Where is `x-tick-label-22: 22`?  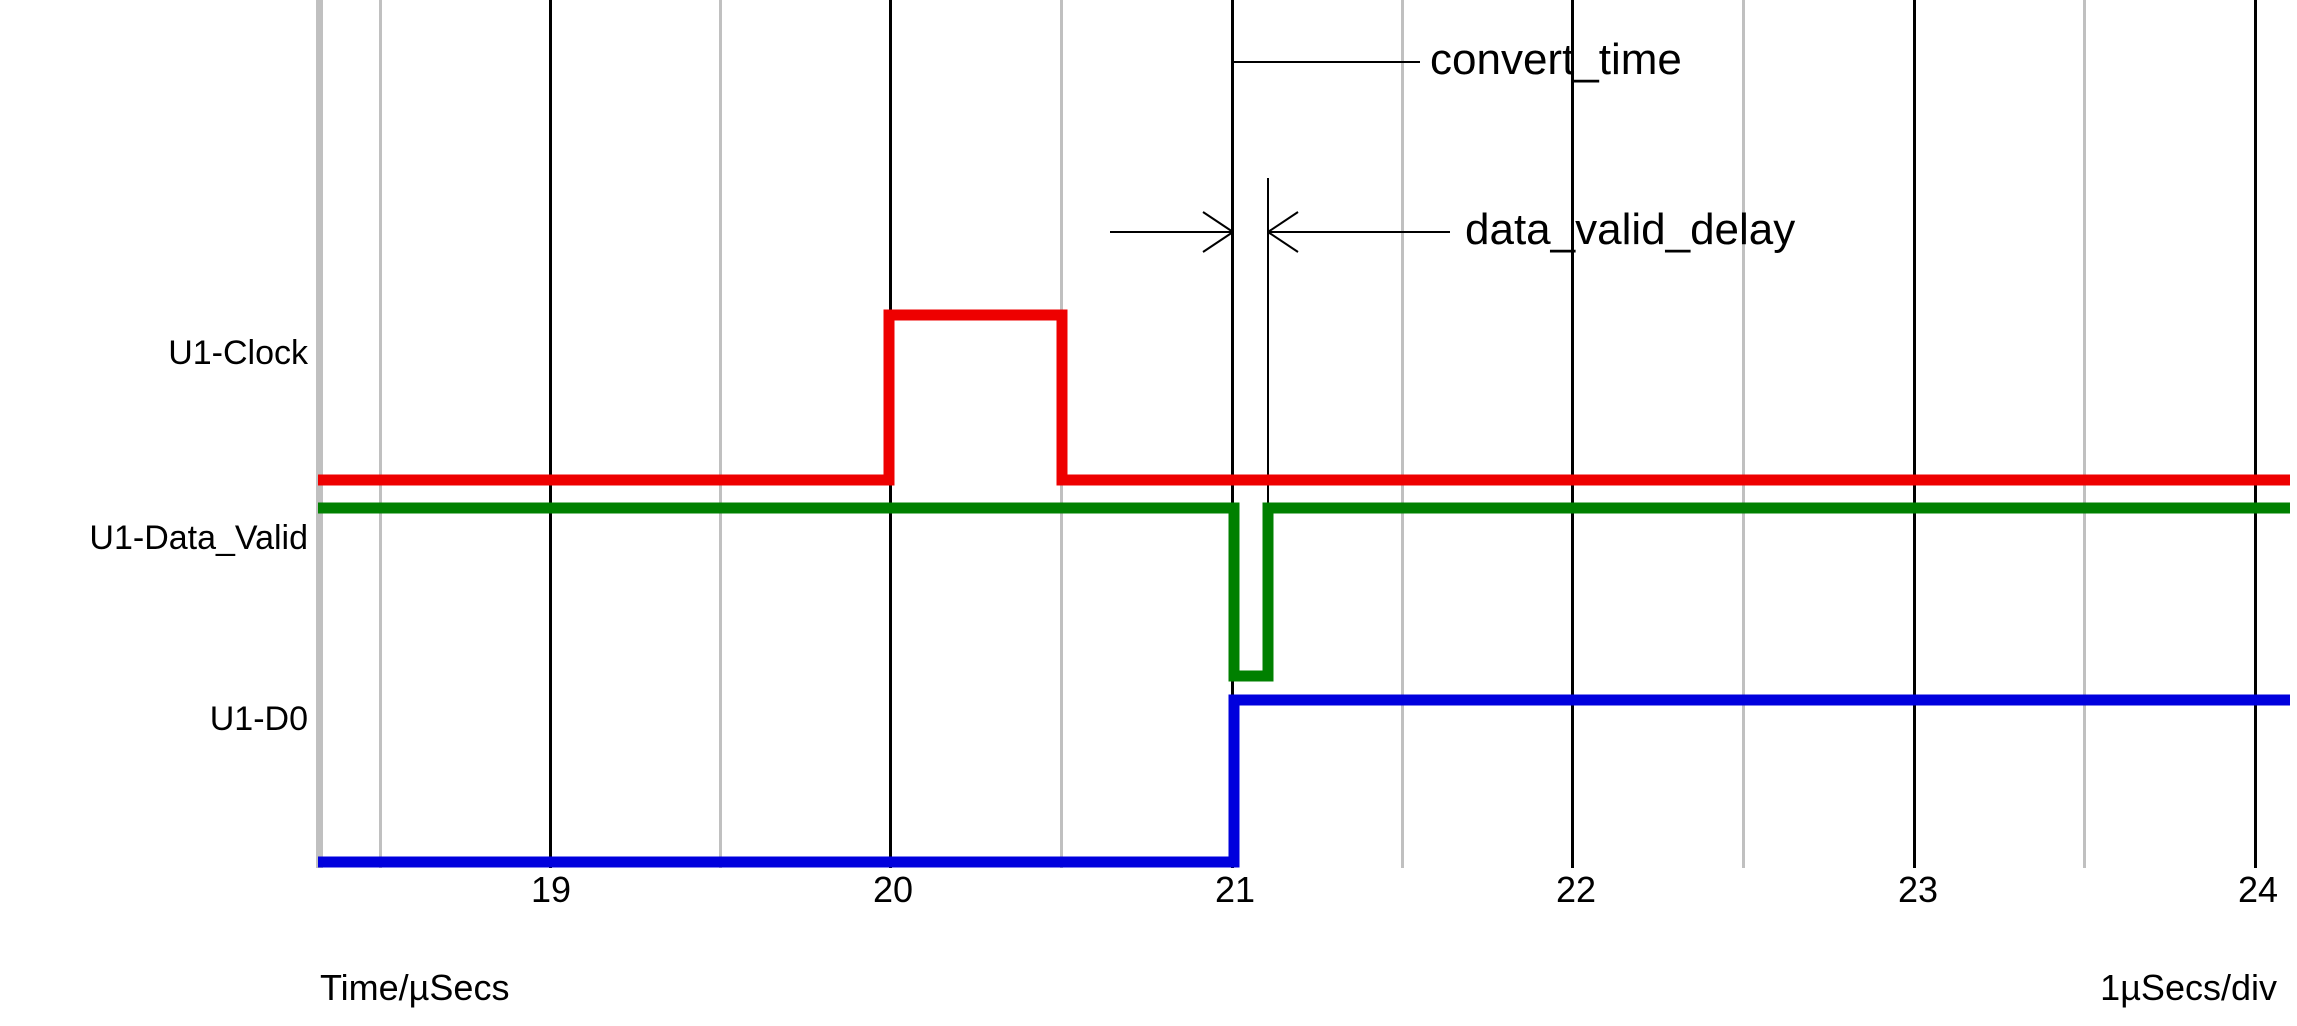
x-tick-label-22: 22 is located at coordinates (1576, 889).